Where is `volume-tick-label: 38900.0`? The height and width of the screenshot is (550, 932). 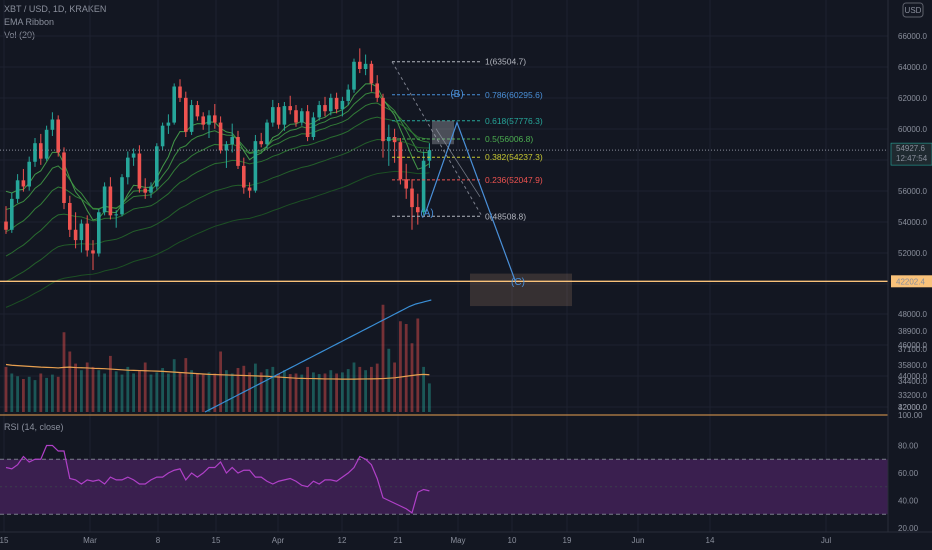 volume-tick-label: 38900.0 is located at coordinates (912, 331).